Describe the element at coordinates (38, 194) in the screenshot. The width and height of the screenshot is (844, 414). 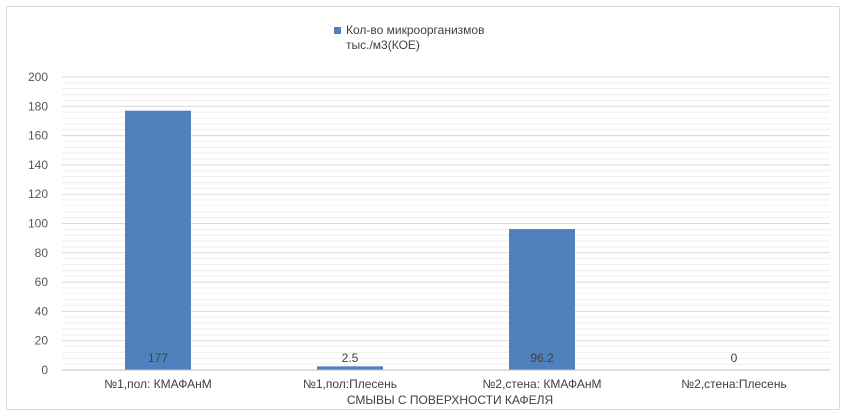
I see `y-tick-label: 120` at that location.